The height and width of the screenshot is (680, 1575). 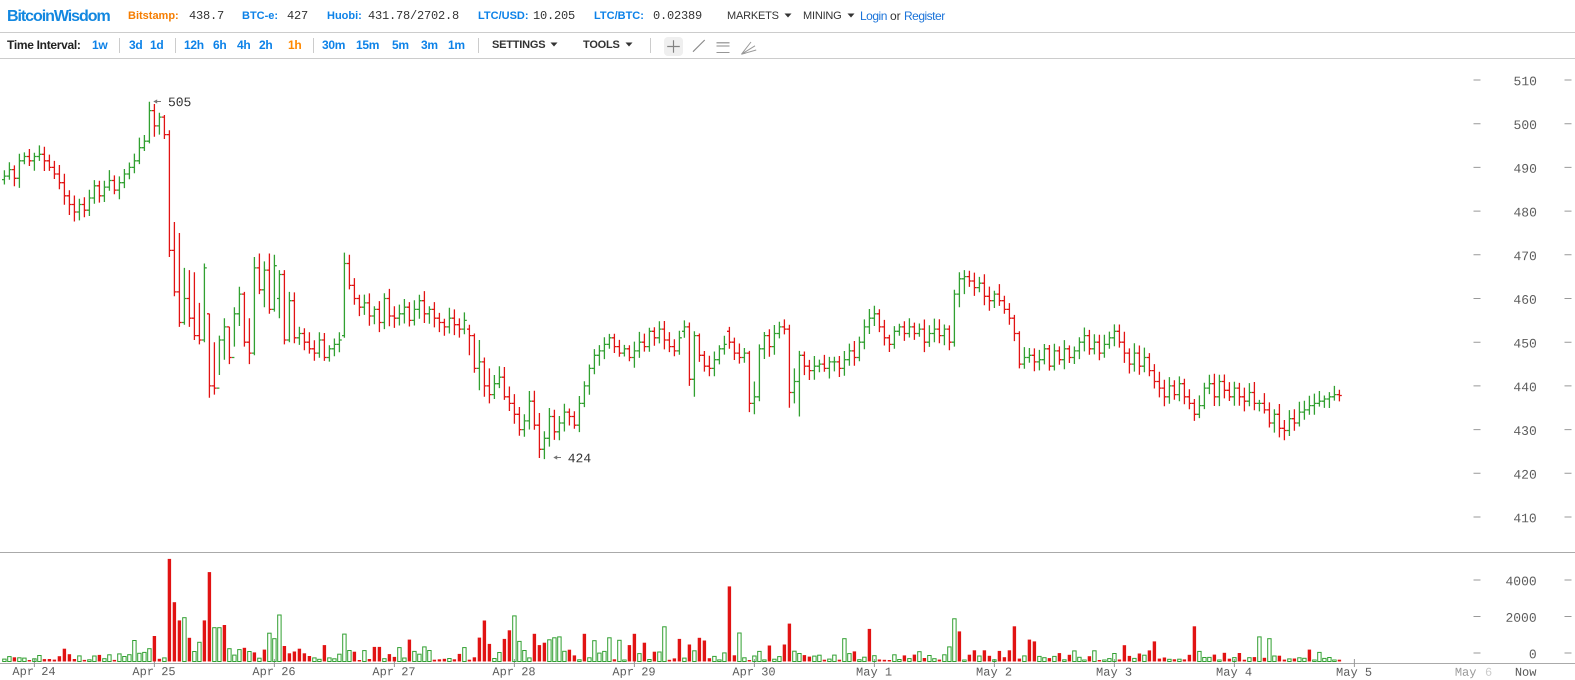 I want to click on svg-text: Apr 28, so click(x=513, y=672).